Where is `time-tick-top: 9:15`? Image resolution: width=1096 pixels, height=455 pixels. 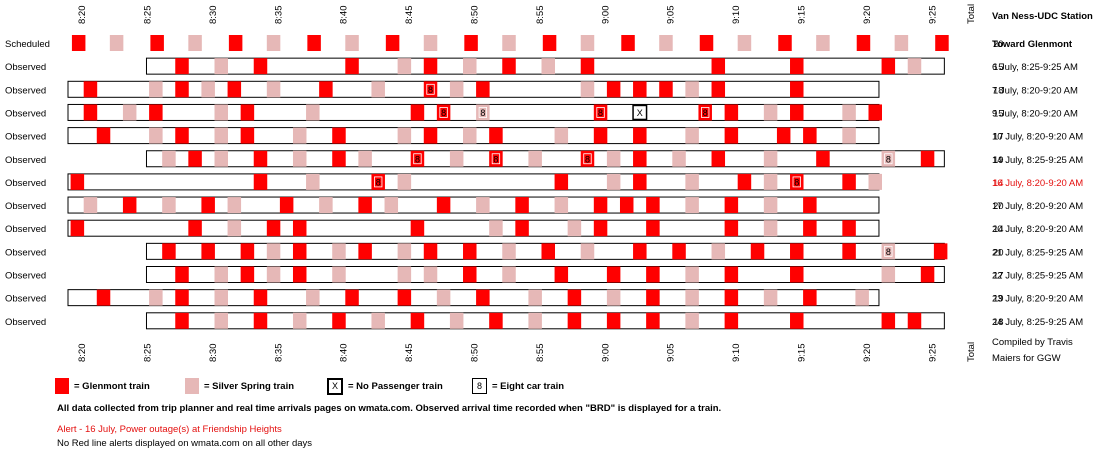 time-tick-top: 9:15 is located at coordinates (801, 15).